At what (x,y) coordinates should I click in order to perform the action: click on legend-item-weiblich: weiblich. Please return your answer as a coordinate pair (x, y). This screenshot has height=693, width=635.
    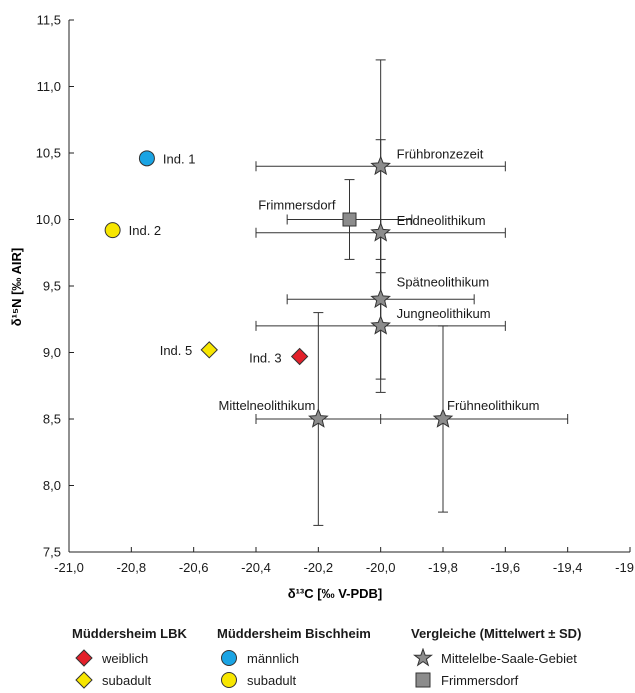
    Looking at the image, I should click on (129, 658).